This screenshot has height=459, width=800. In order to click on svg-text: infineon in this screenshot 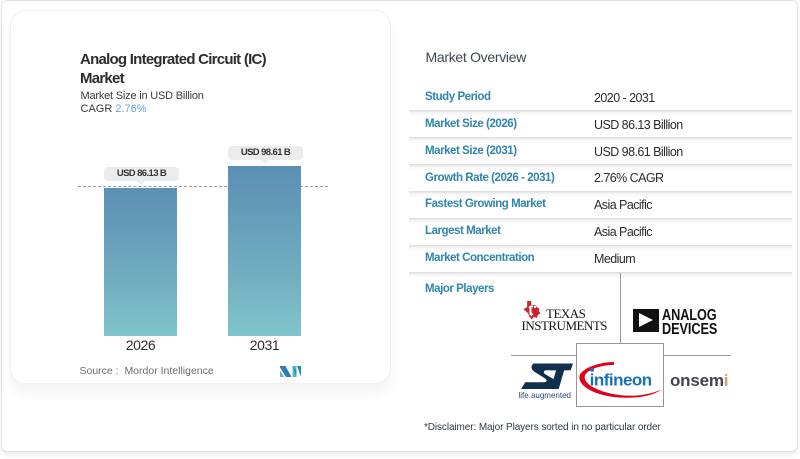, I will do `click(621, 379)`.